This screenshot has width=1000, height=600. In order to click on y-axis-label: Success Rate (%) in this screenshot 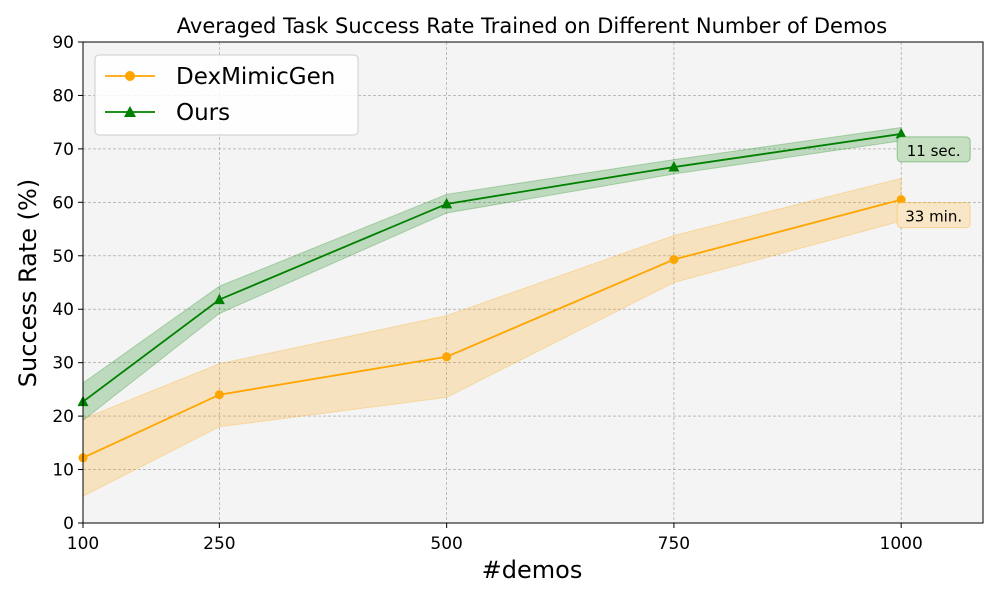, I will do `click(28, 283)`.